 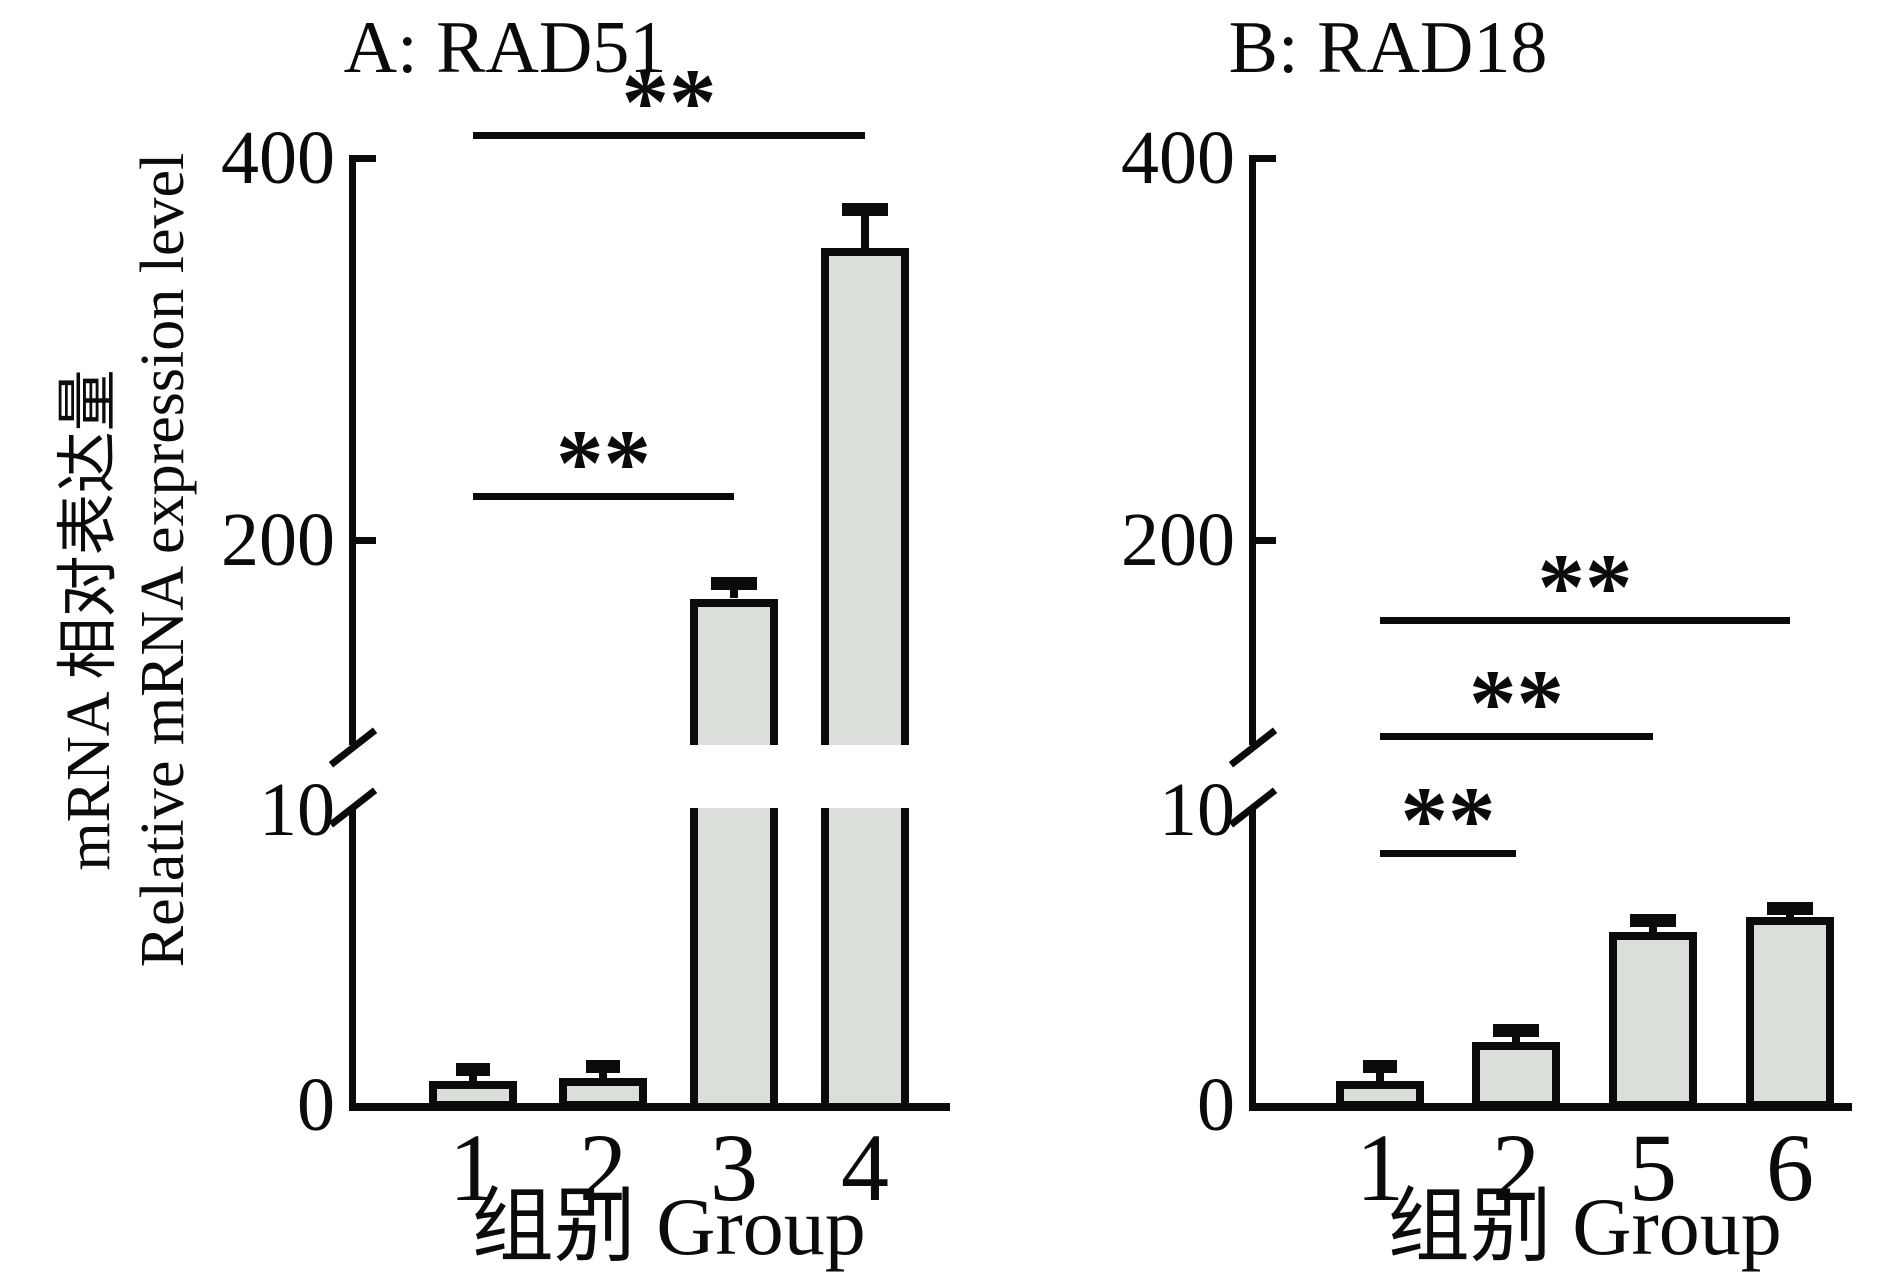 What do you see at coordinates (603, 462) in the screenshot?
I see `sig-stars-a-1-3: **` at bounding box center [603, 462].